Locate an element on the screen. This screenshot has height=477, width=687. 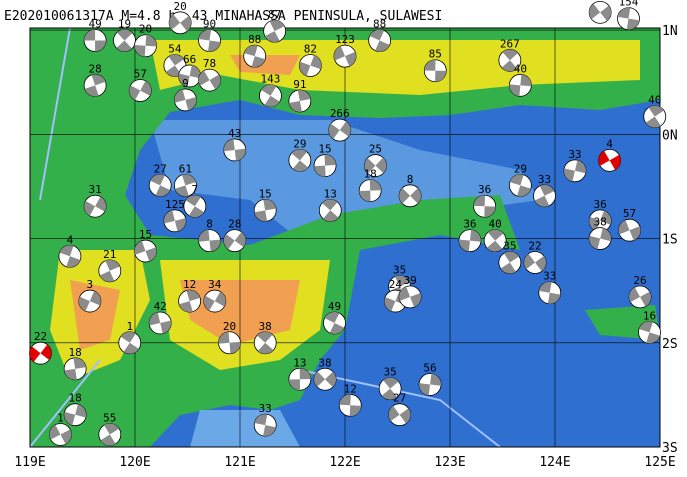
depth-label: 43 is located at coordinates (234, 133).